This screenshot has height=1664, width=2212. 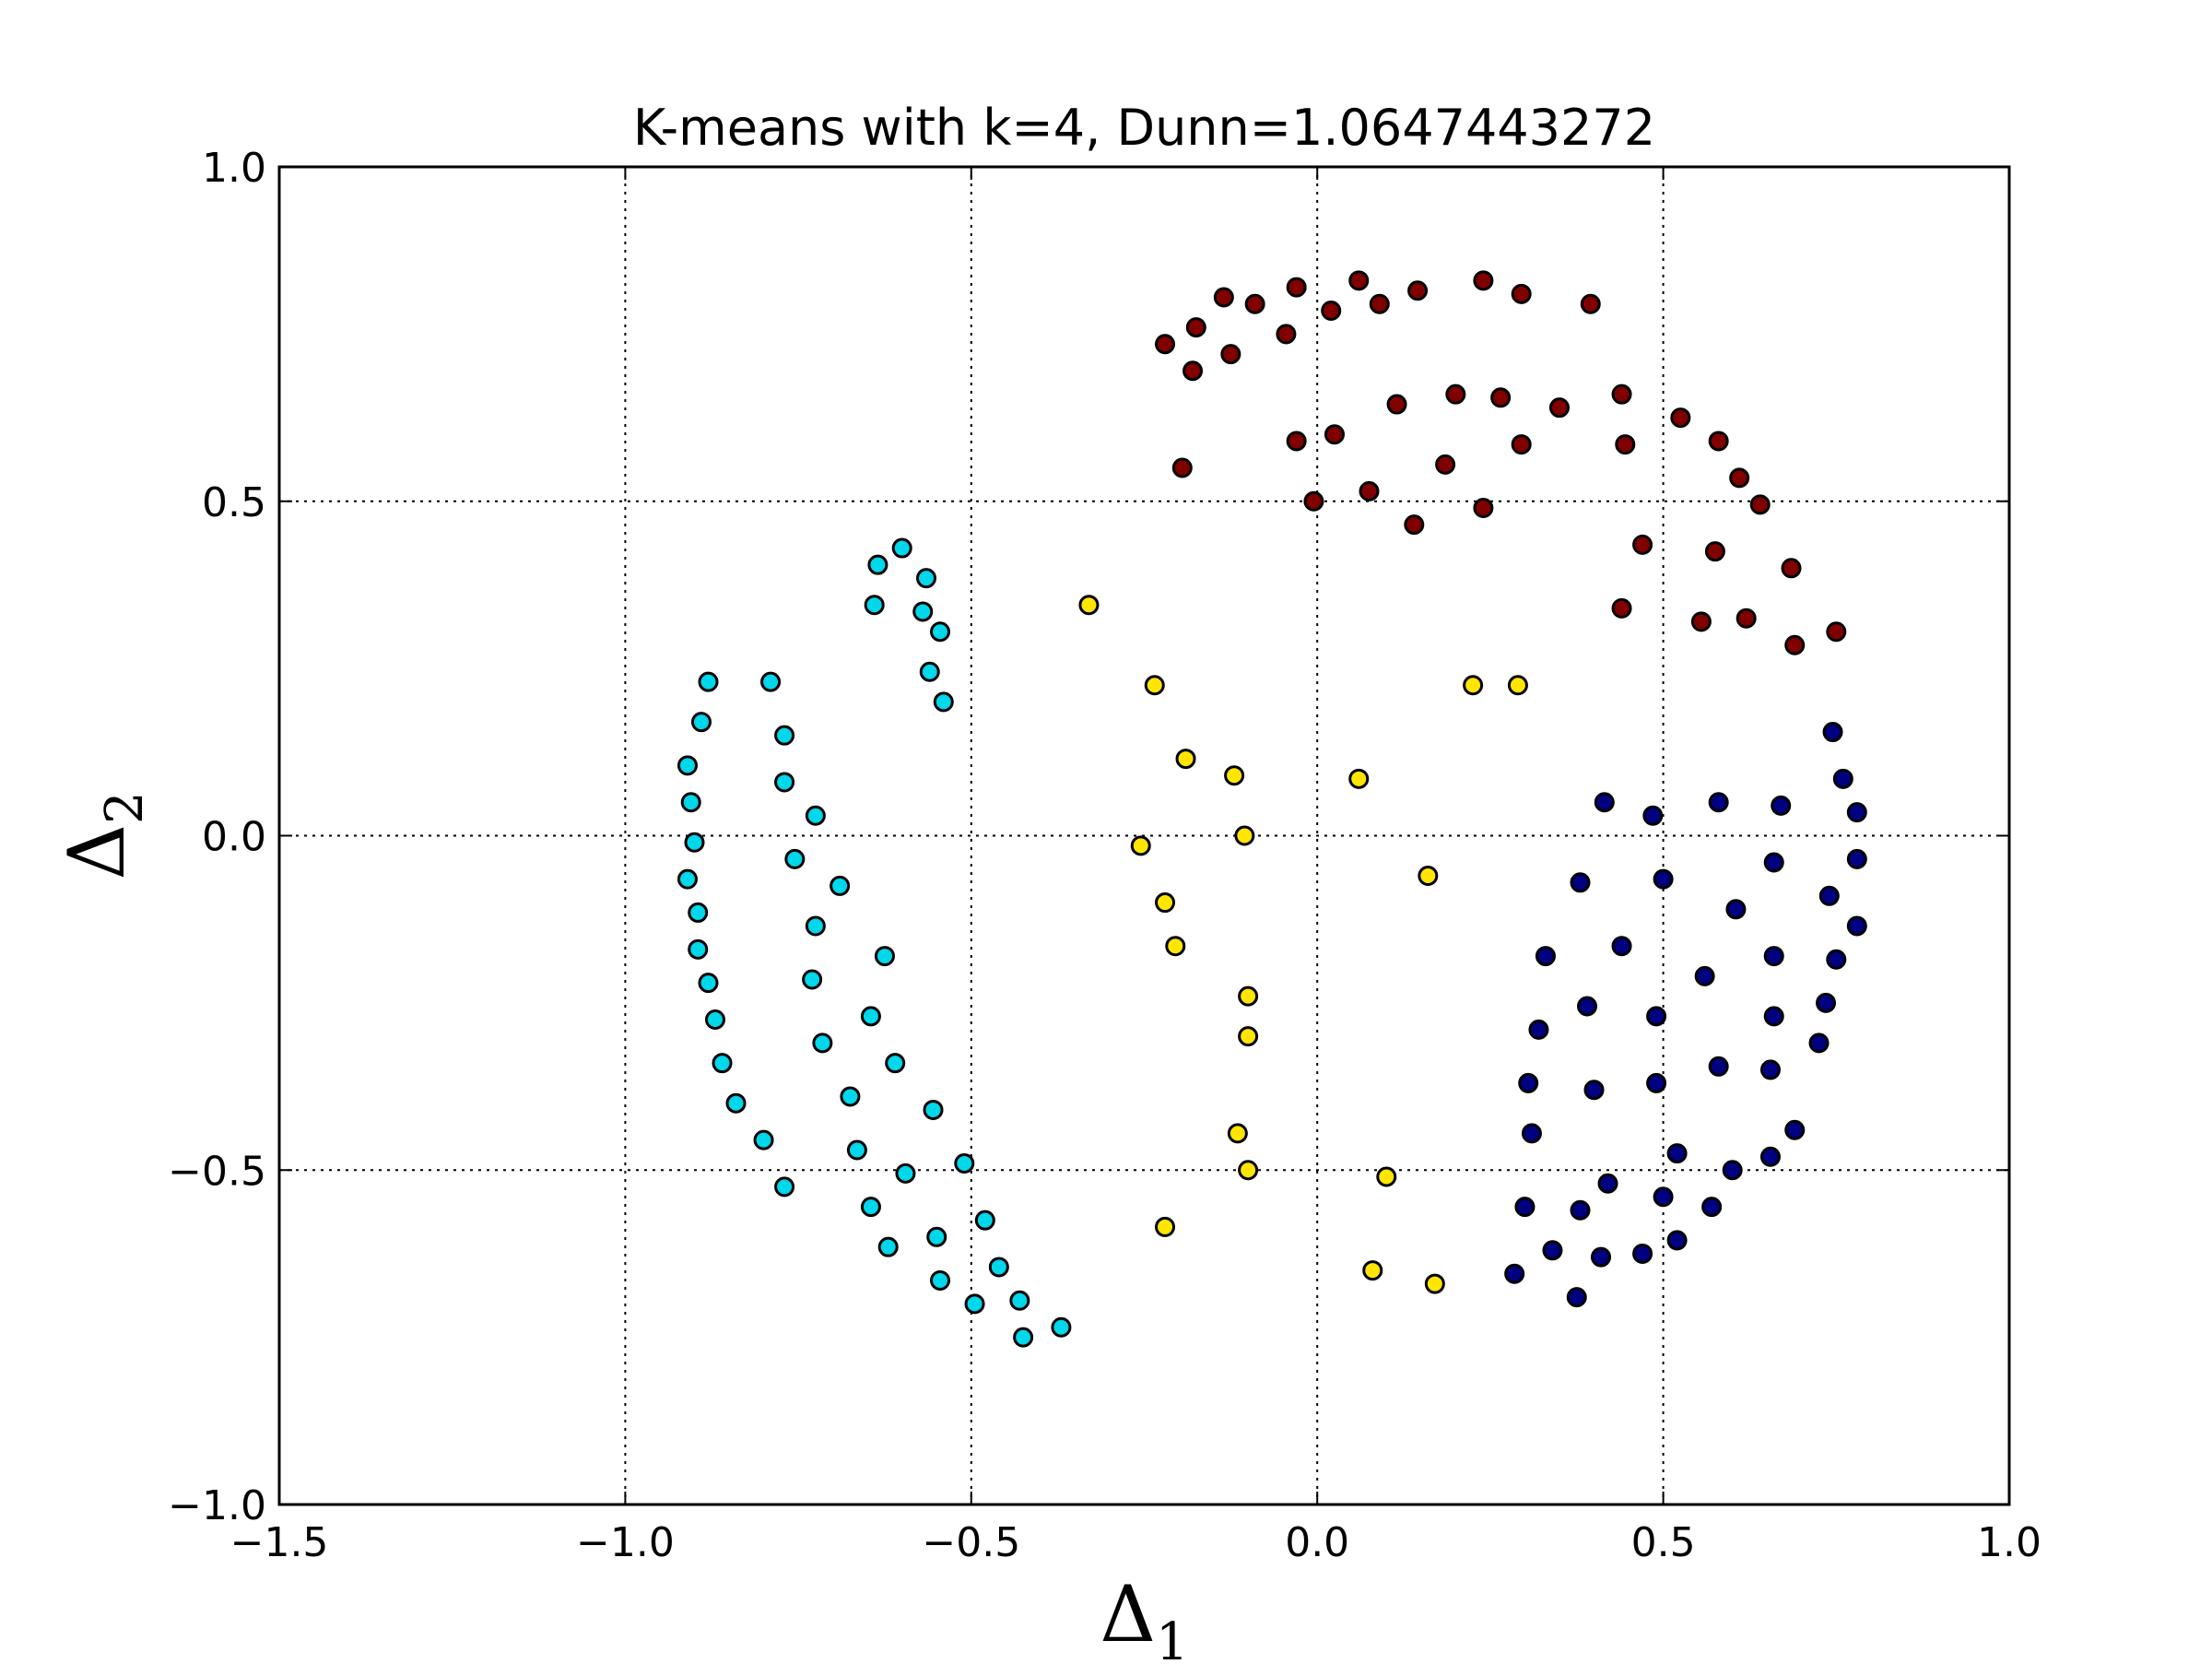 What do you see at coordinates (2009, 1542) in the screenshot?
I see `x-tick-label: 1.0` at bounding box center [2009, 1542].